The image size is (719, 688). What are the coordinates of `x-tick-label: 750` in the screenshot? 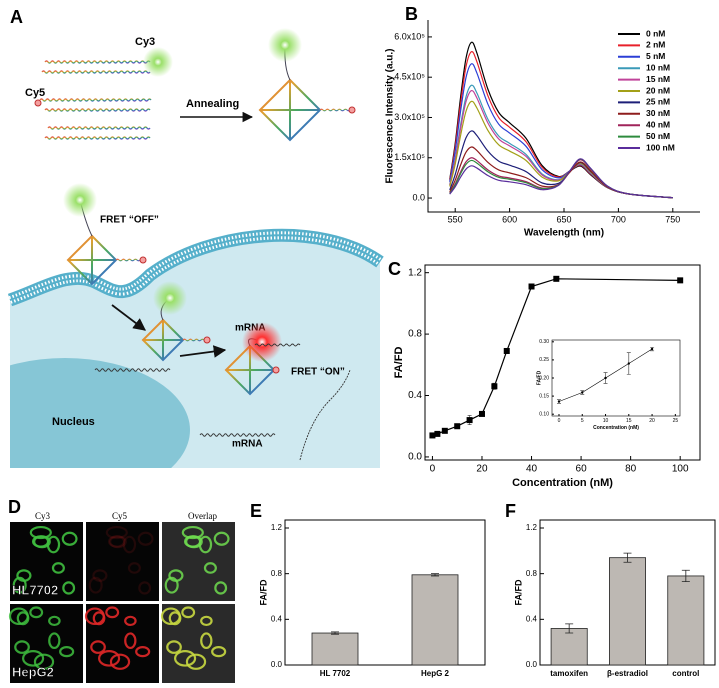 It's located at (672, 219).